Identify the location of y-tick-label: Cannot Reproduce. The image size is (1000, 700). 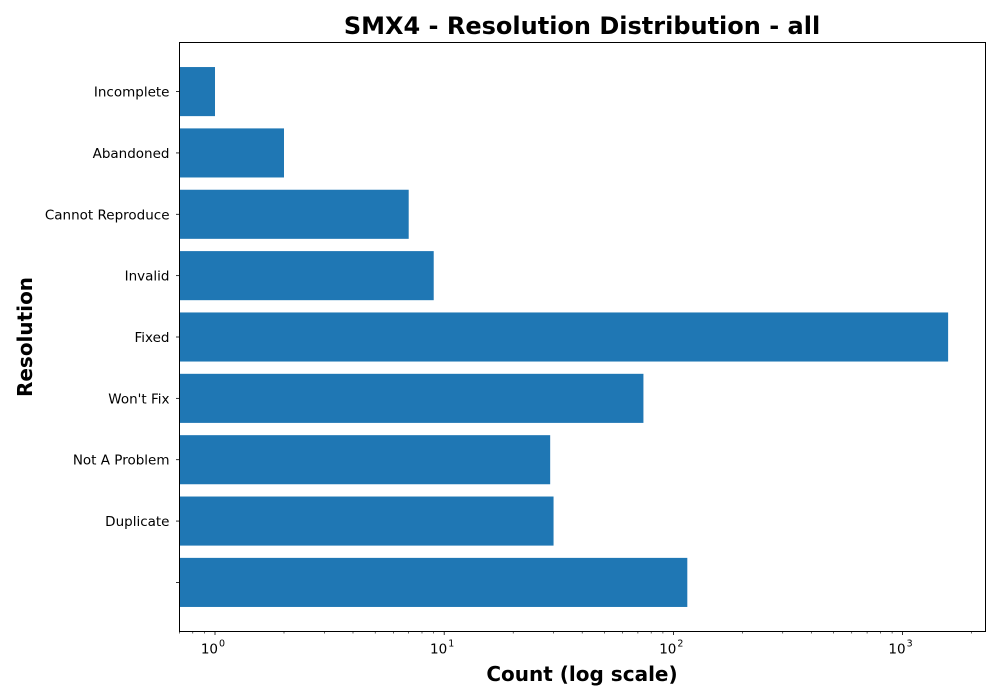
(107, 215).